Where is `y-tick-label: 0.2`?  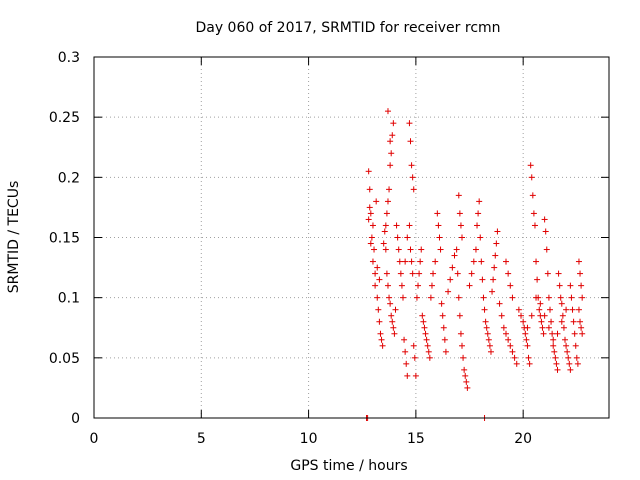
y-tick-label: 0.2 is located at coordinates (69, 178).